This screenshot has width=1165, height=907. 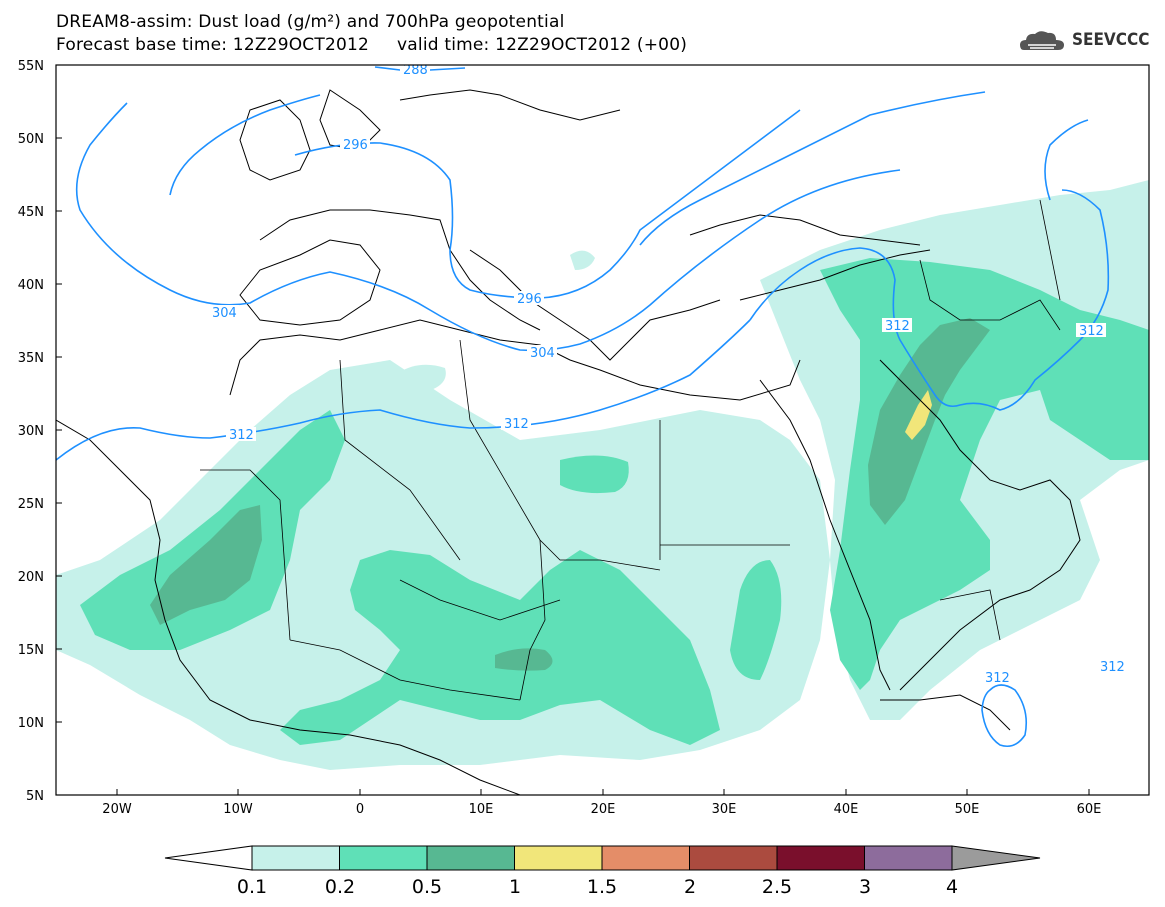 What do you see at coordinates (1111, 40) in the screenshot?
I see `brand-name: SEEVCCC` at bounding box center [1111, 40].